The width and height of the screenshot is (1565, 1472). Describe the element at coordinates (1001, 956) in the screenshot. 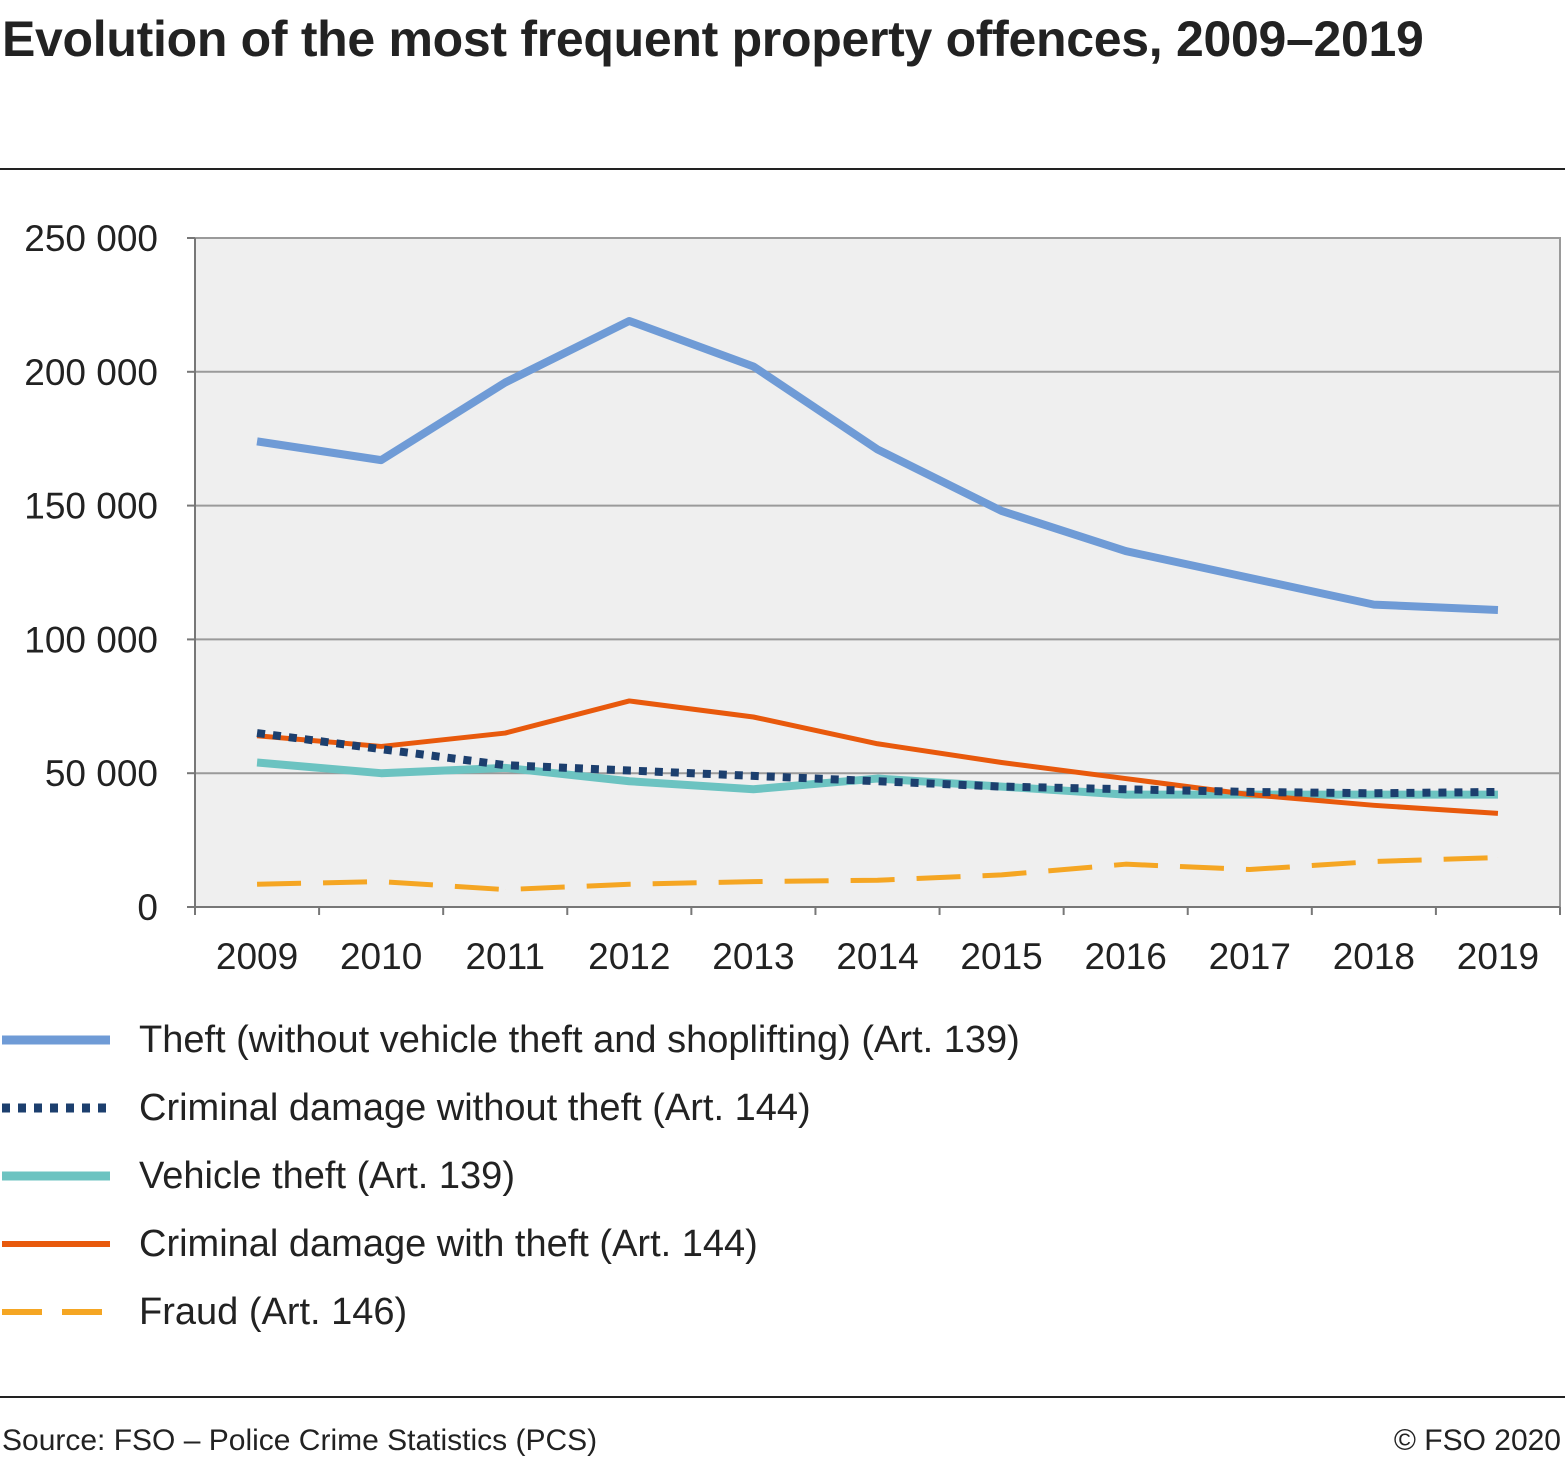

I see `x-tick-label: 2015` at that location.